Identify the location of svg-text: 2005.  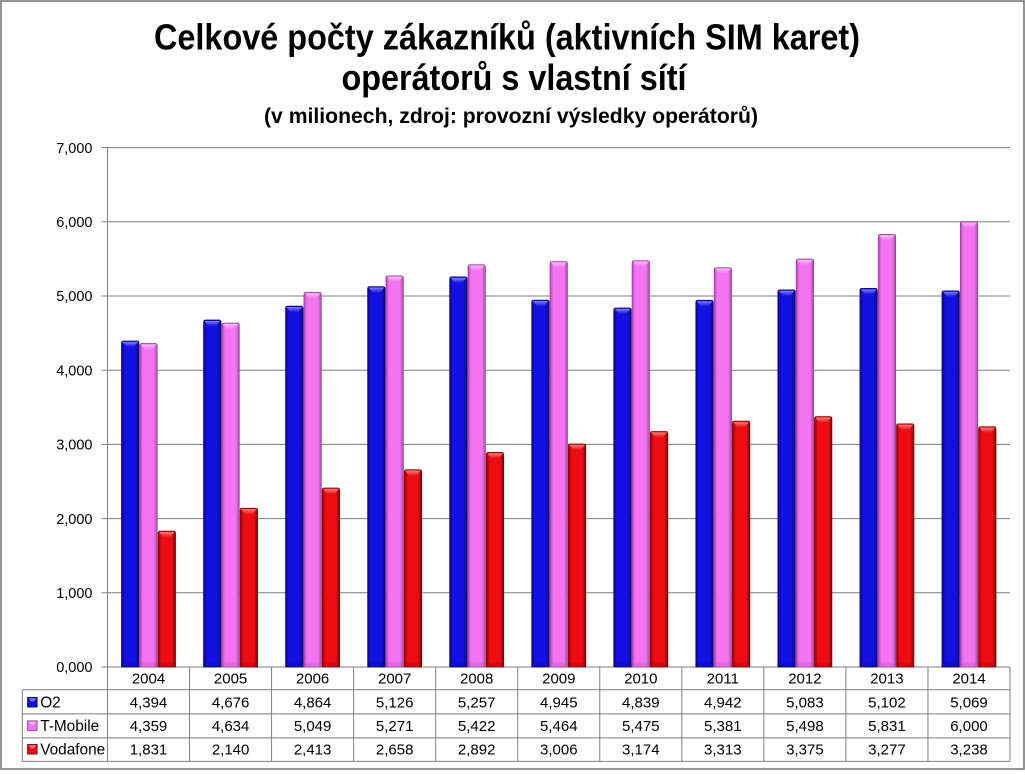
(230, 679).